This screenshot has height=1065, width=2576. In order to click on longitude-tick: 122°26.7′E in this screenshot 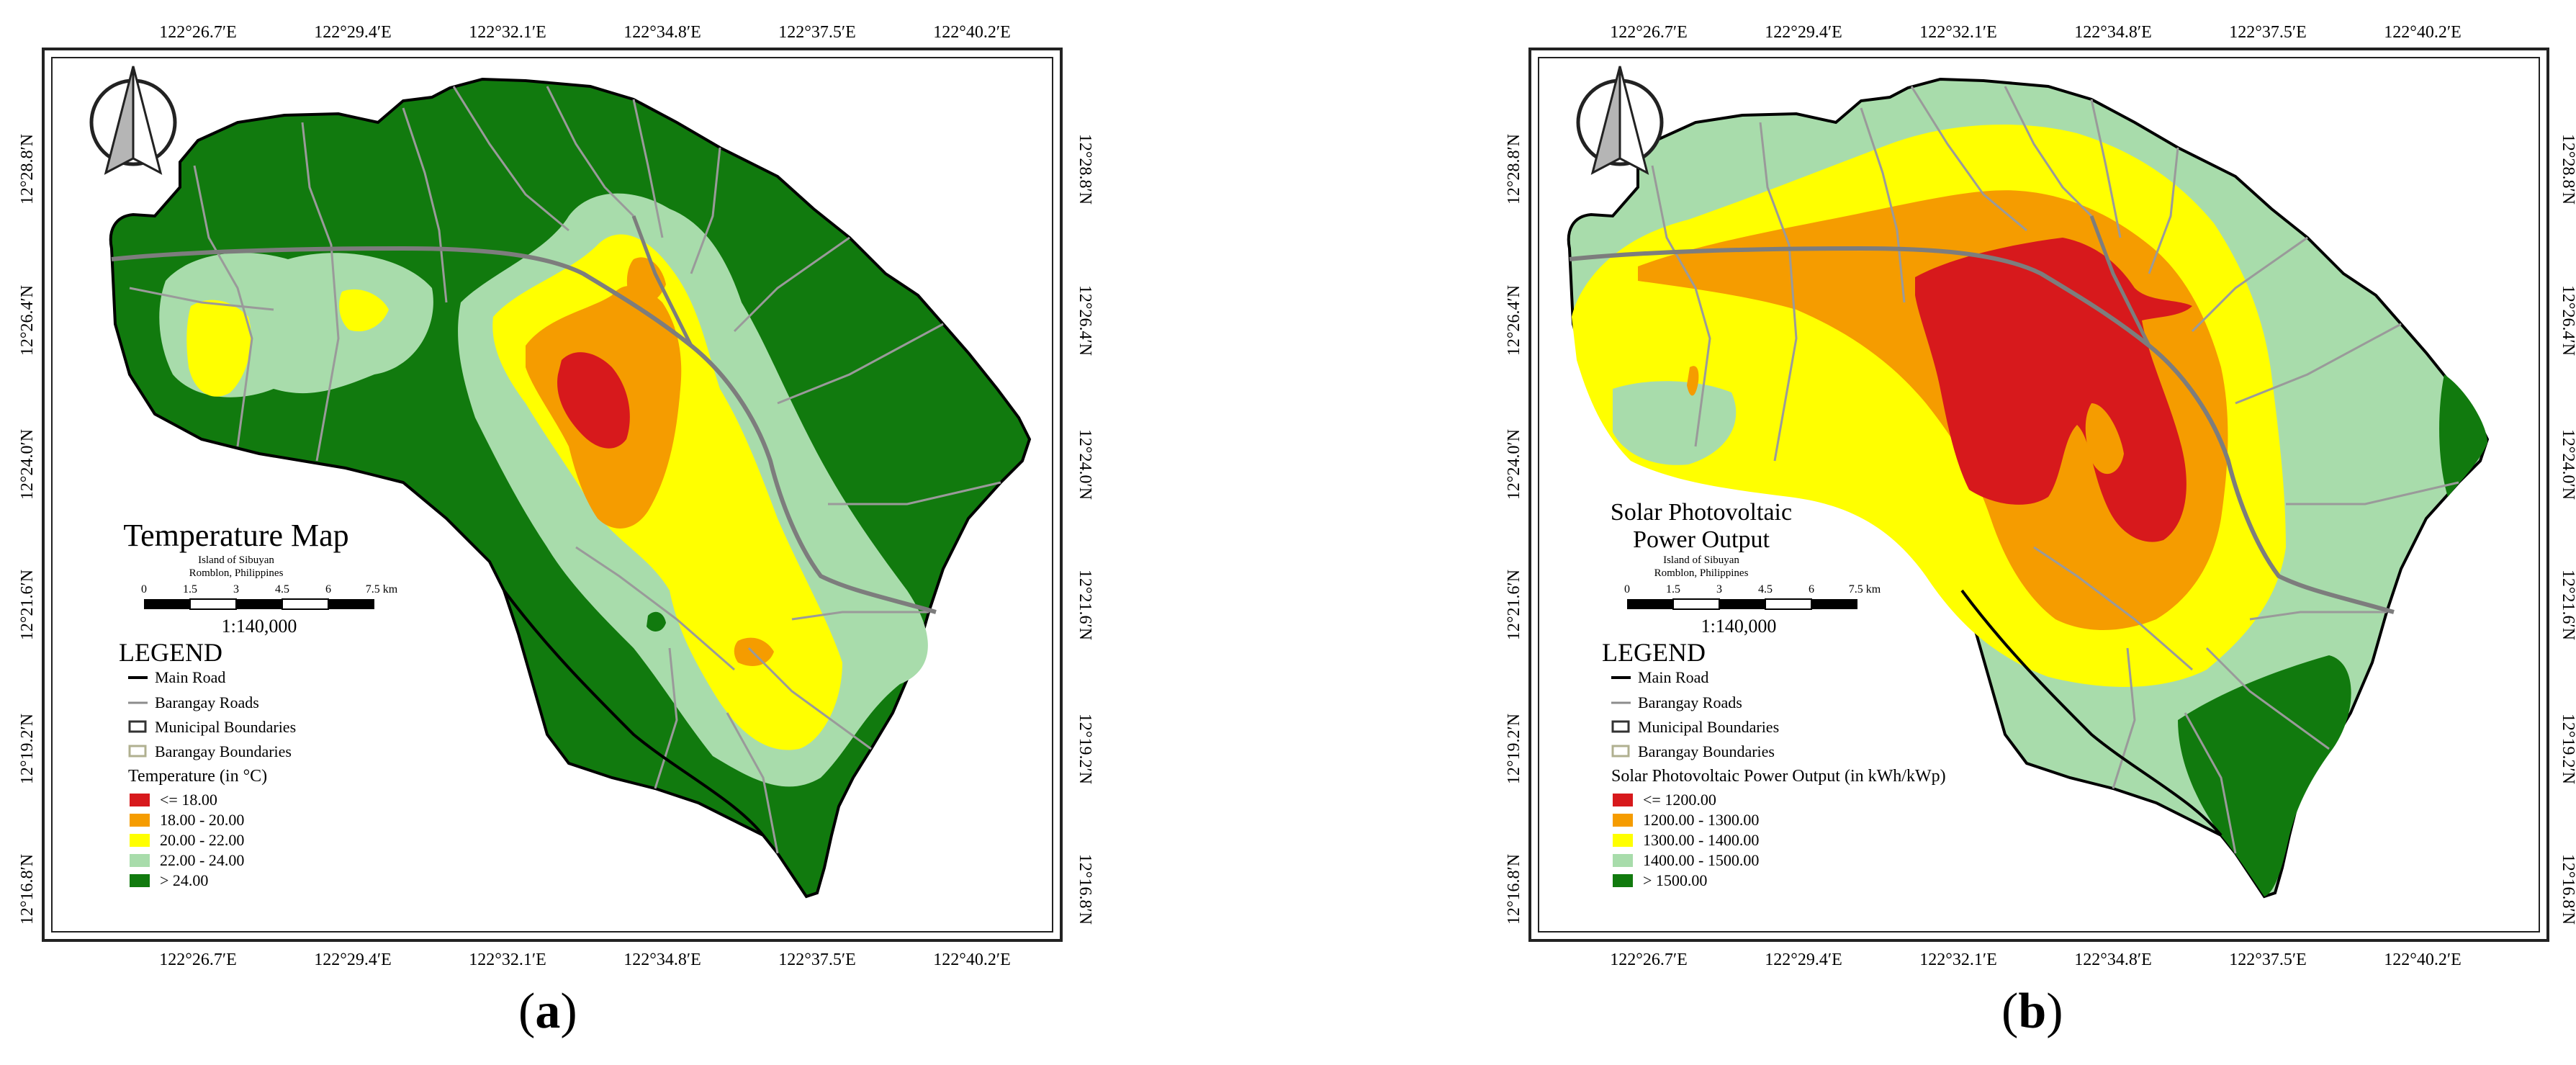, I will do `click(1649, 960)`.